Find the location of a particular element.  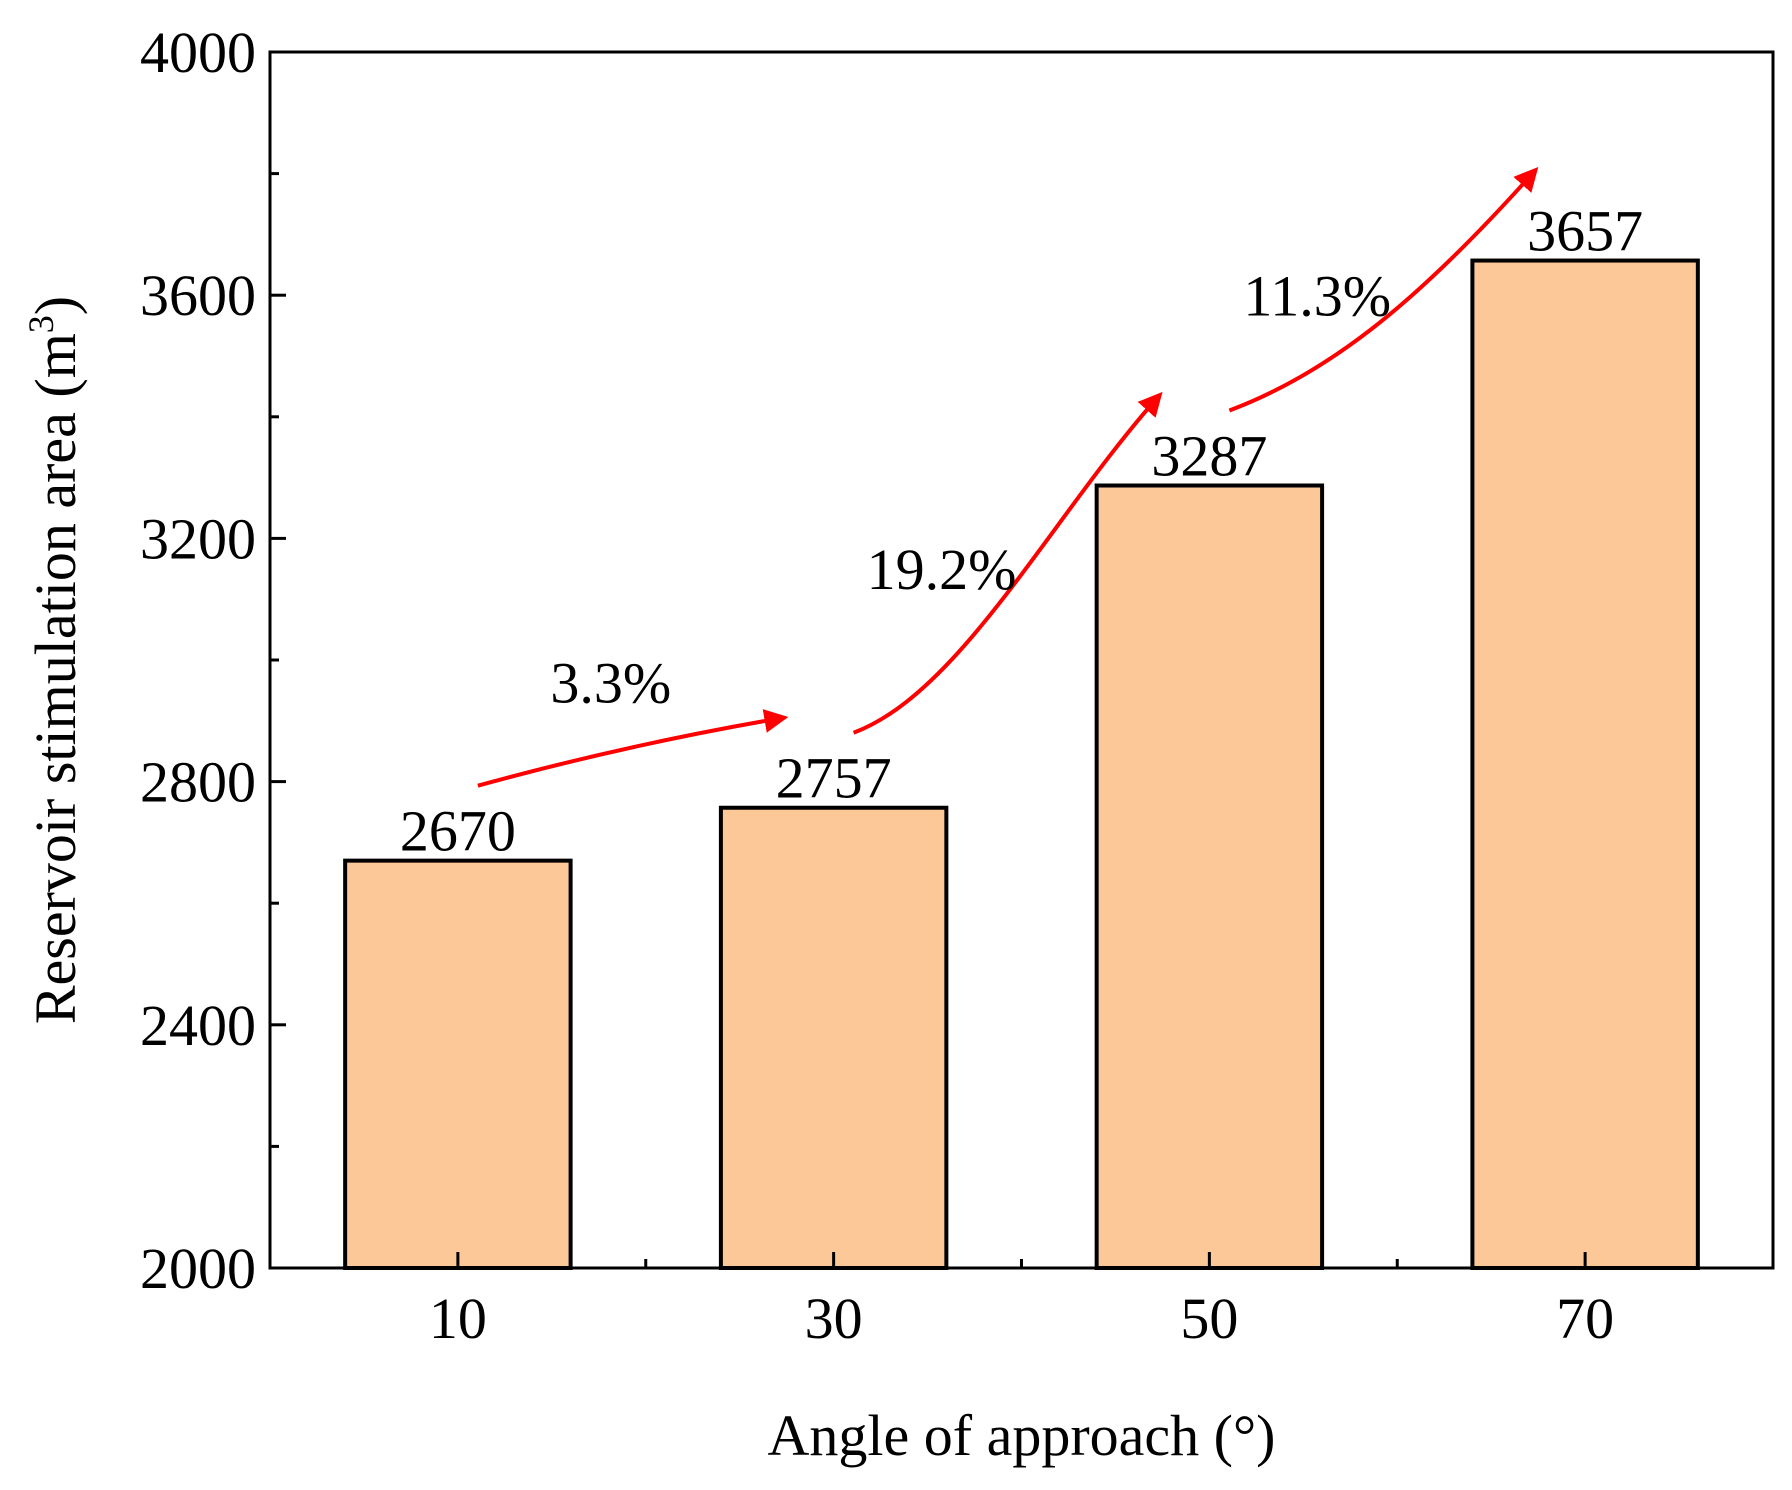

y-axis-title-main: Reservoir stimulation area (m is located at coordinates (55, 678).